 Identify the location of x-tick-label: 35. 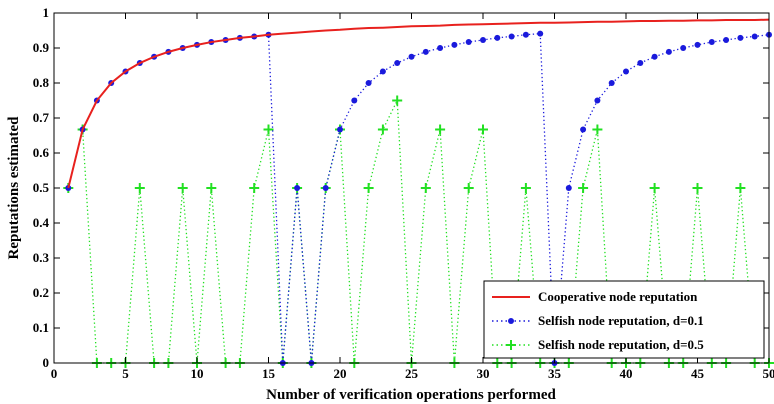
(555, 373).